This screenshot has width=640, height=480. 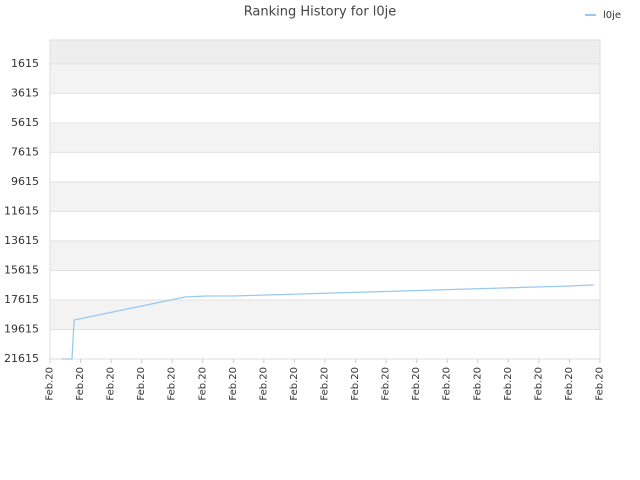 I want to click on y-tick-label: 19615, so click(x=21, y=328).